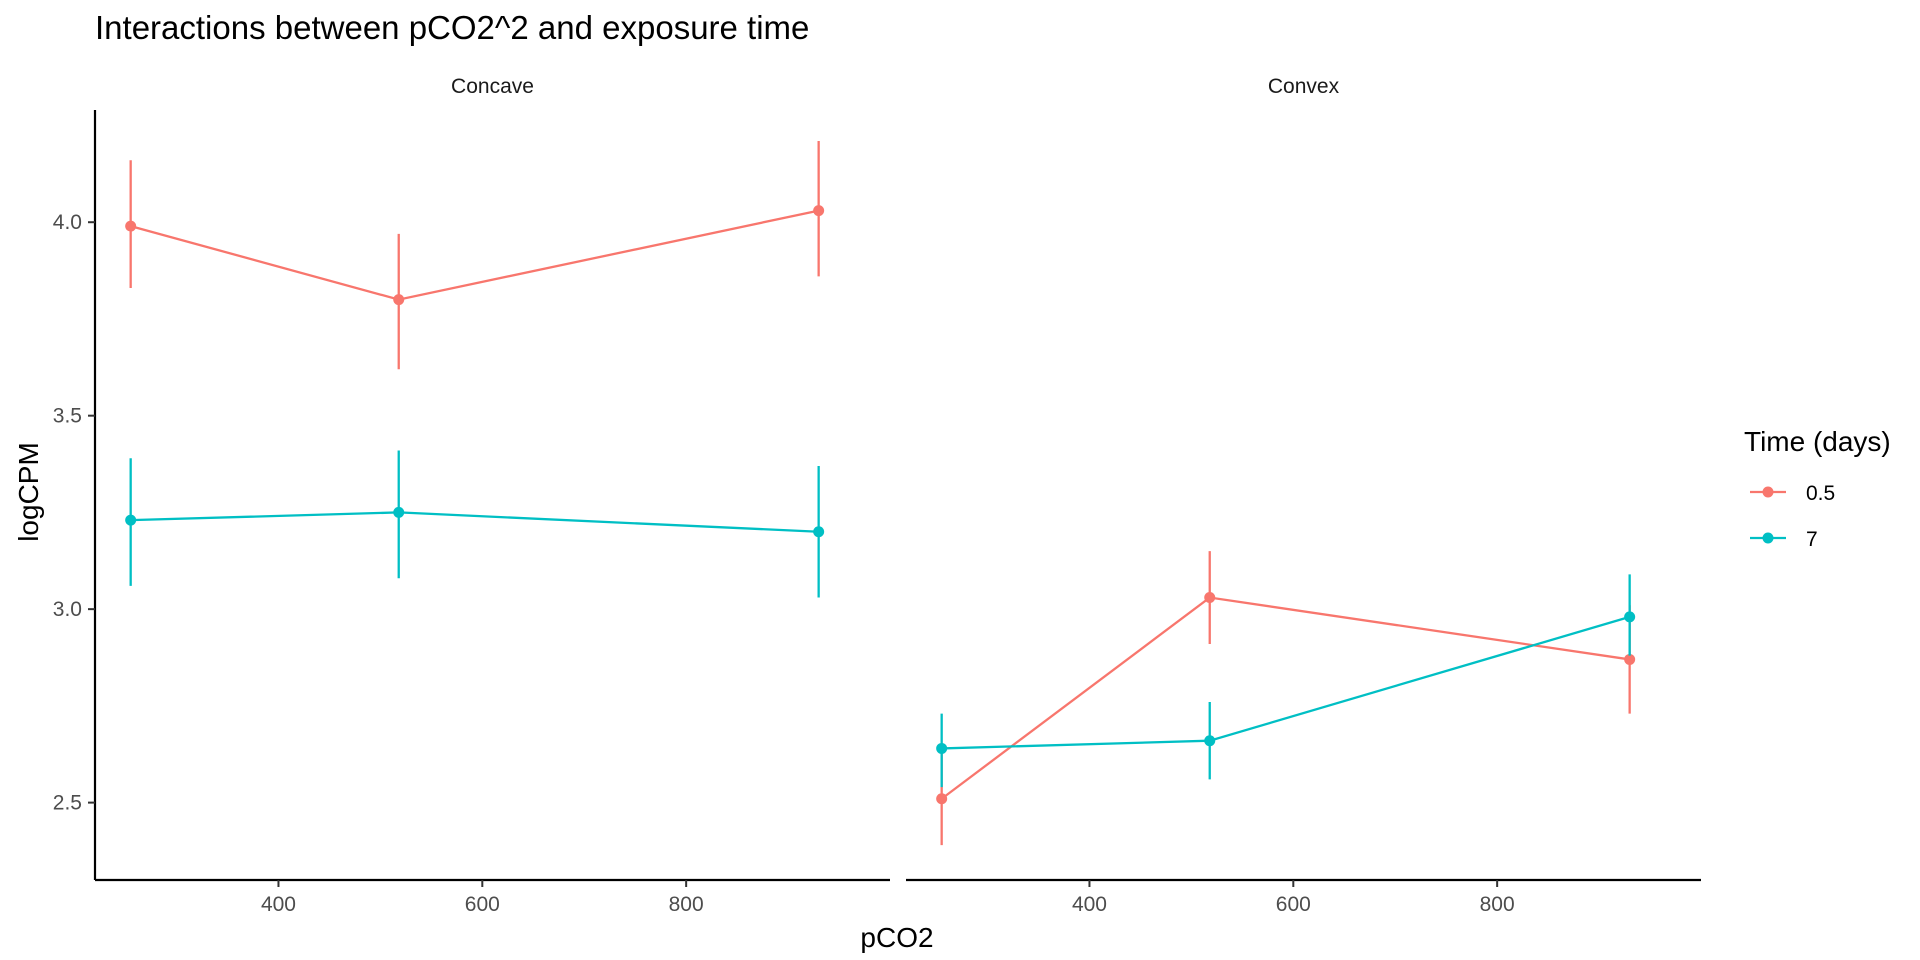 The height and width of the screenshot is (960, 1920). Describe the element at coordinates (1812, 539) in the screenshot. I see `legend-label: 7` at that location.